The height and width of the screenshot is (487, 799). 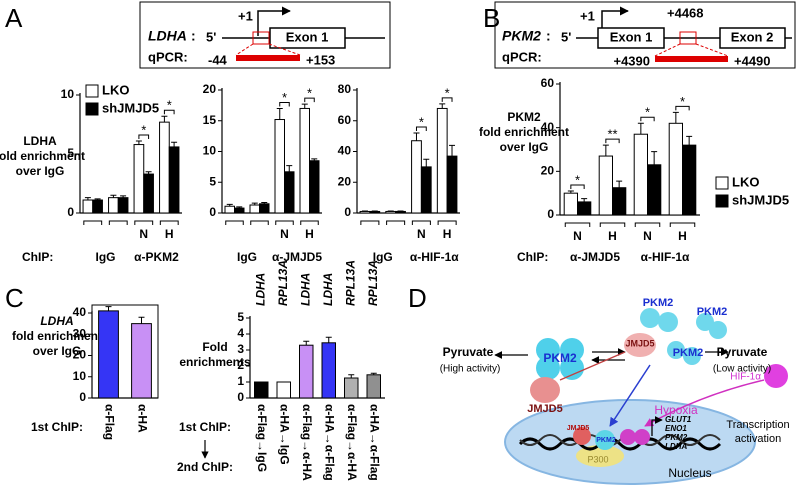 I want to click on x-axis-label: 1st ChIP:, so click(x=57, y=427).